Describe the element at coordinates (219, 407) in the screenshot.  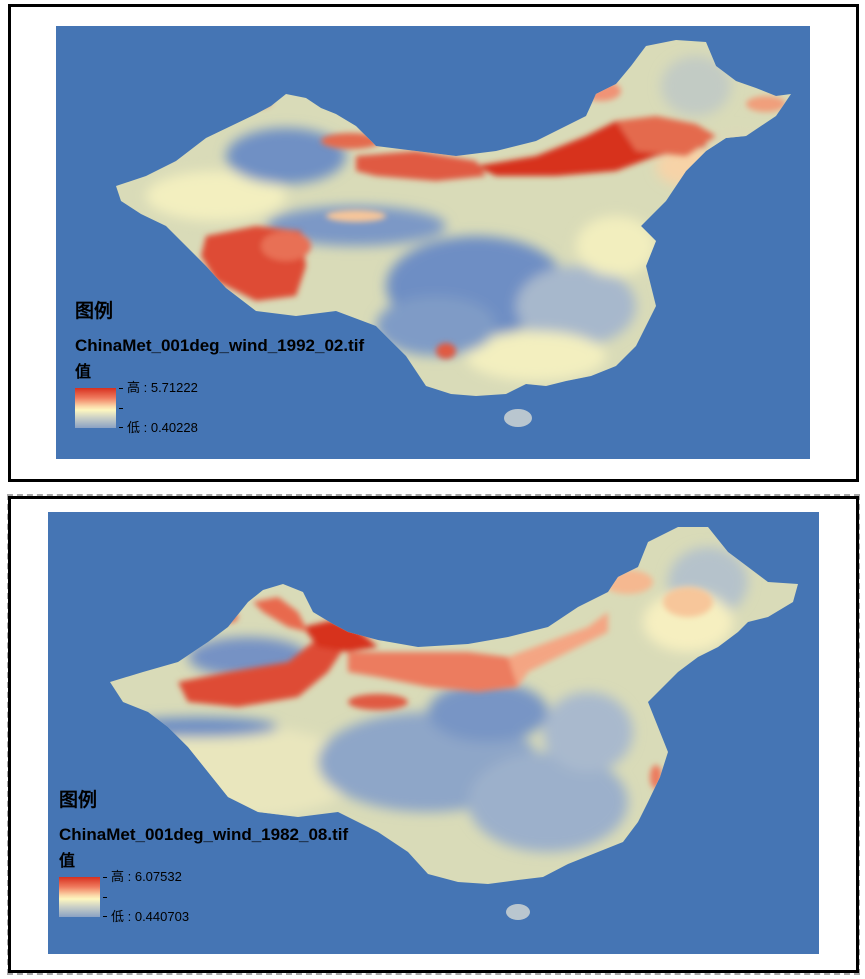
I see `legend-color-ramp-group: 高 : 5.71222 低 : 0.40228` at that location.